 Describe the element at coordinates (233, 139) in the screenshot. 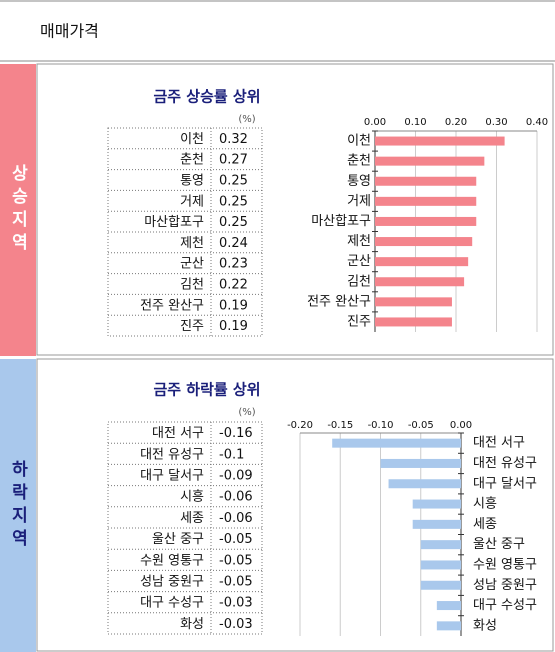

I see `table-value: 0.32` at that location.